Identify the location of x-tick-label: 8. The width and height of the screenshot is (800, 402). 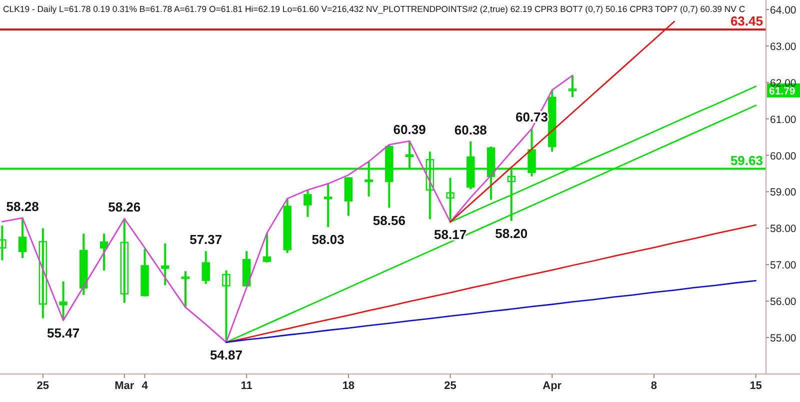
(654, 386).